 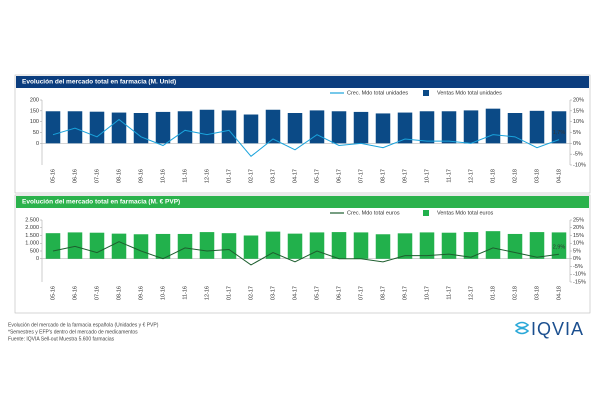 What do you see at coordinates (34, 251) in the screenshot?
I see `y-tick-label: 500` at bounding box center [34, 251].